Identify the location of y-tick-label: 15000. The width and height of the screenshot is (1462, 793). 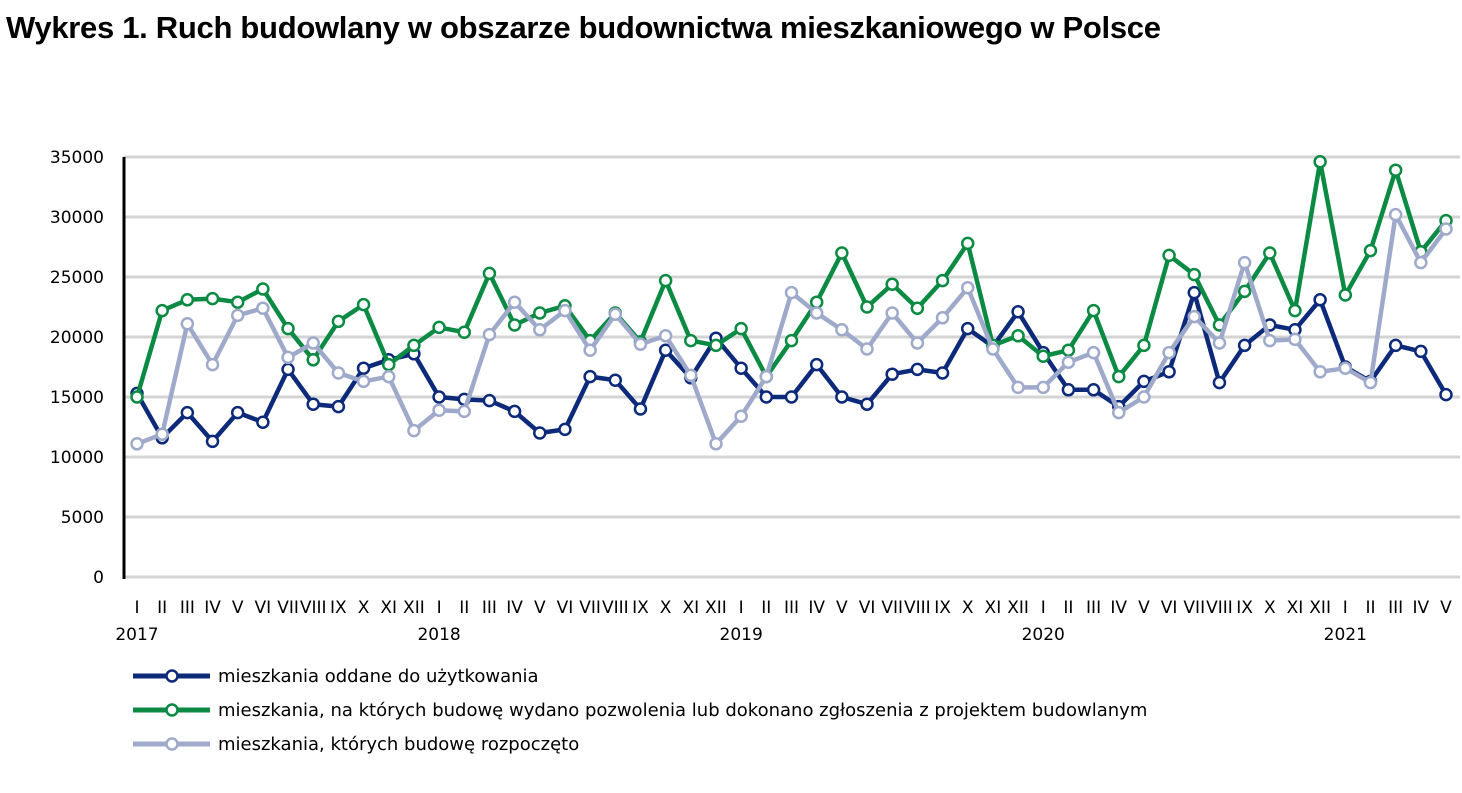
(77, 398).